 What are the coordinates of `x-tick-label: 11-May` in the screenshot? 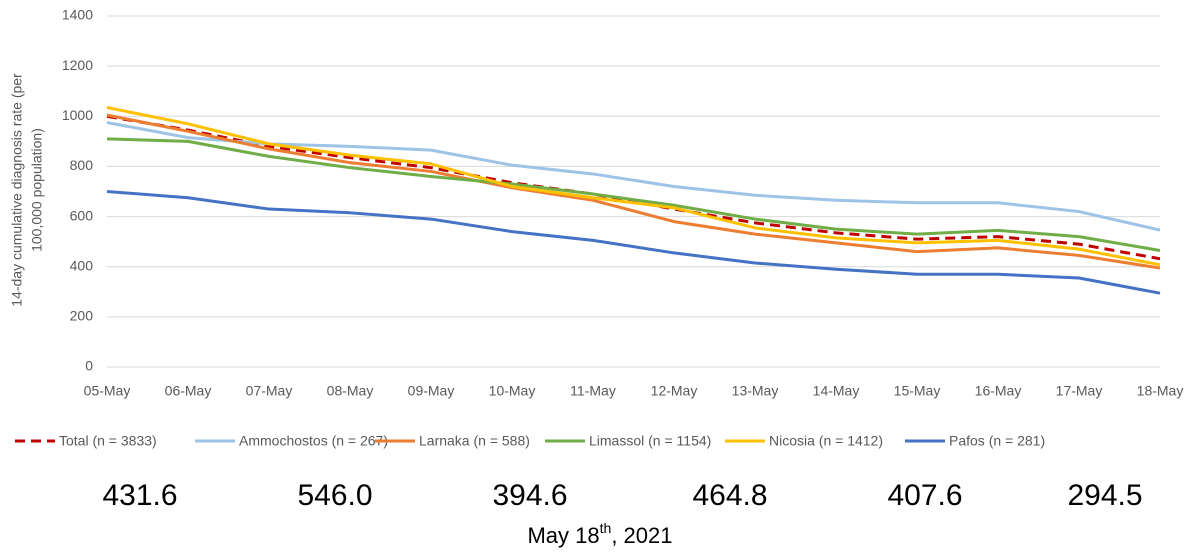 It's located at (593, 391).